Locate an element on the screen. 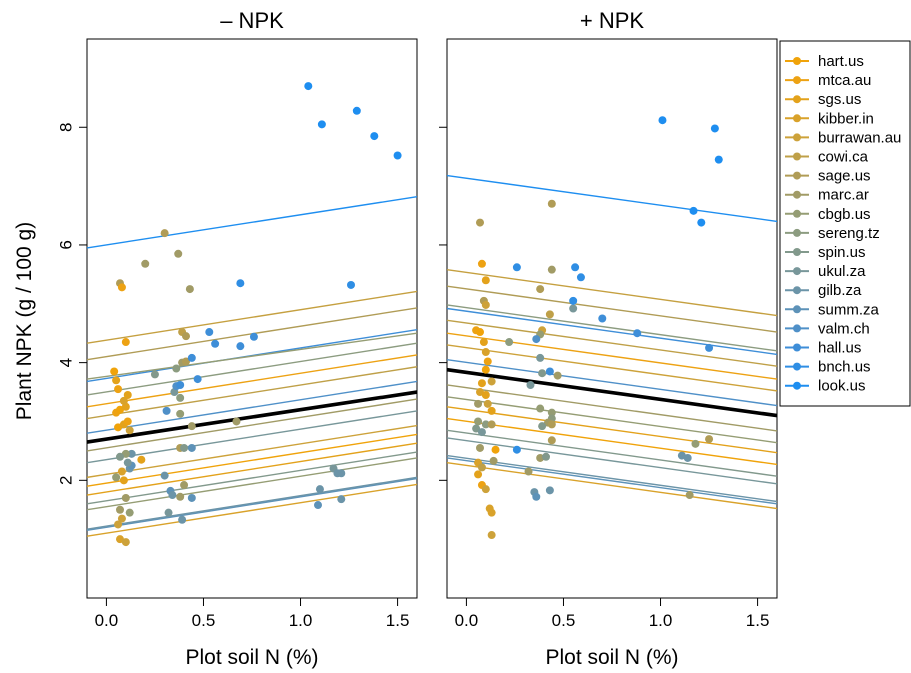  legend-label: sage.us is located at coordinates (844, 176).